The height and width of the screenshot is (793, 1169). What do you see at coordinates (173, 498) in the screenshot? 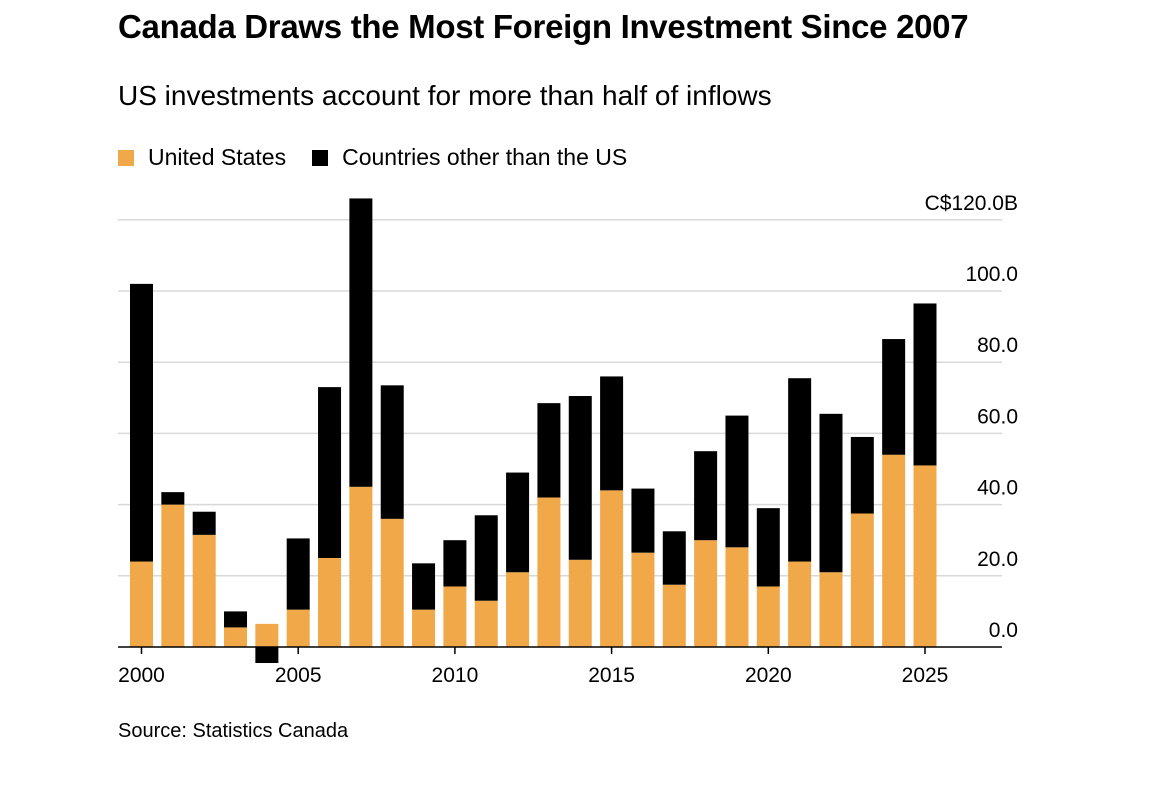
I see `bar-other-2001` at bounding box center [173, 498].